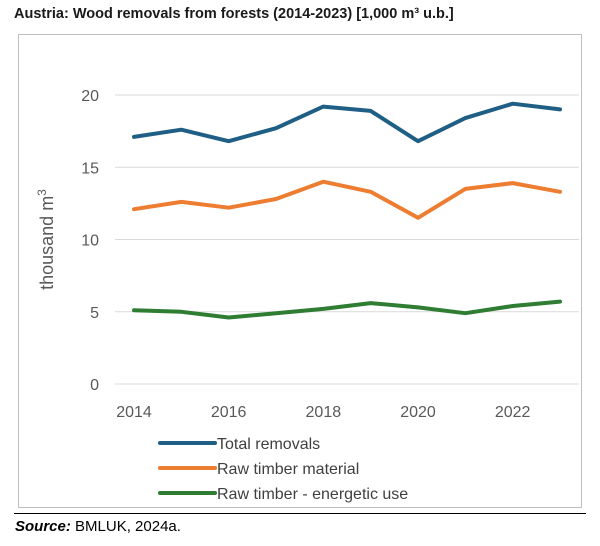 Image resolution: width=600 pixels, height=546 pixels. What do you see at coordinates (418, 412) in the screenshot?
I see `x-tick-label-2020: 2020` at bounding box center [418, 412].